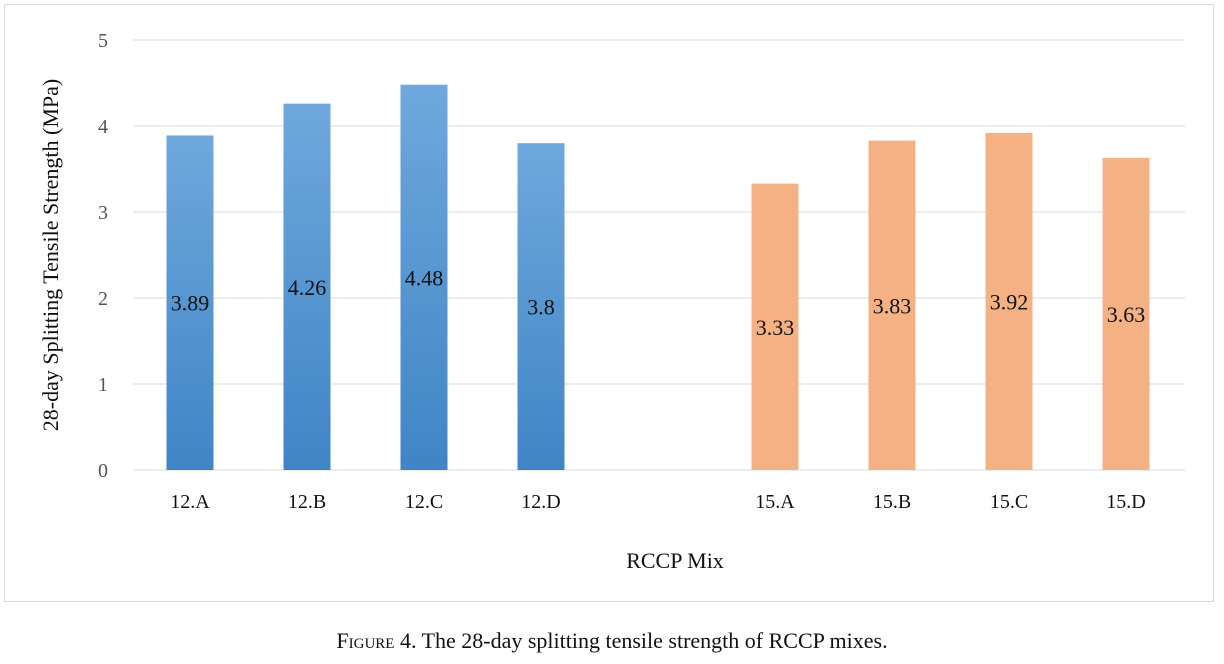  I want to click on data-label-15.A: 3.33, so click(775, 327).